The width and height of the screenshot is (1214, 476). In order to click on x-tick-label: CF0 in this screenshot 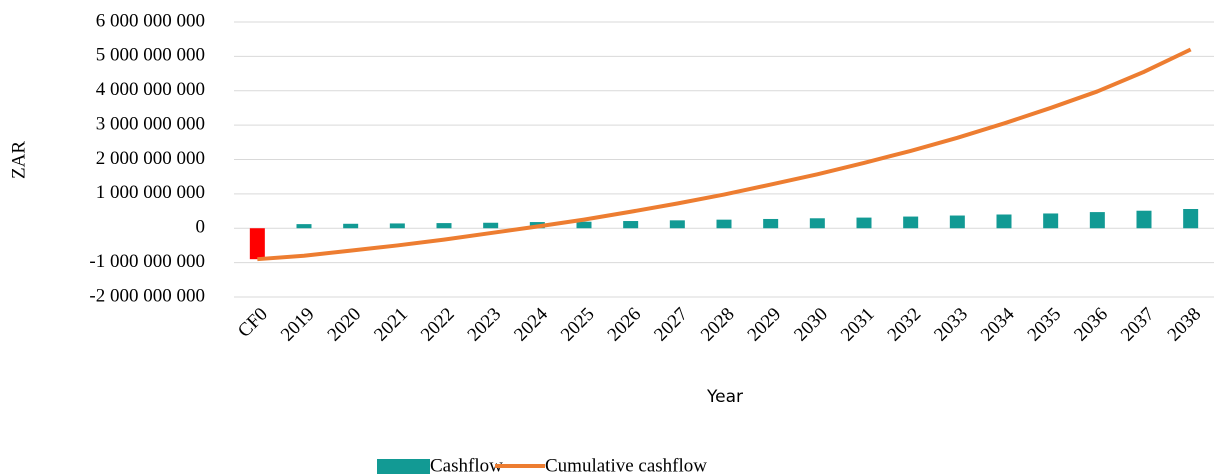, I will do `click(253, 323)`.